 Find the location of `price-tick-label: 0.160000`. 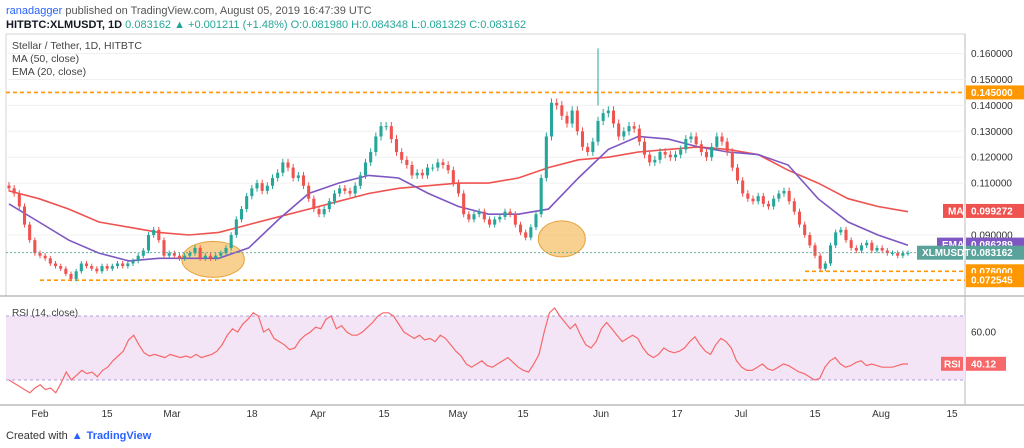

price-tick-label: 0.160000 is located at coordinates (992, 54).